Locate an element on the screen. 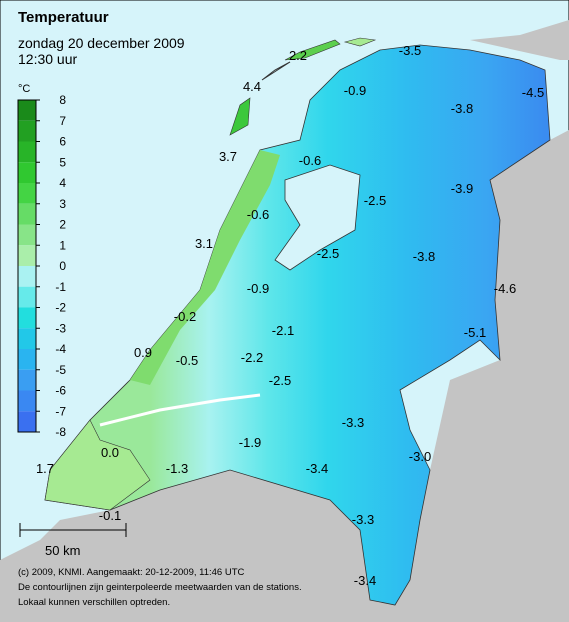 This screenshot has width=569, height=622. station-value: 2.2 is located at coordinates (298, 55).